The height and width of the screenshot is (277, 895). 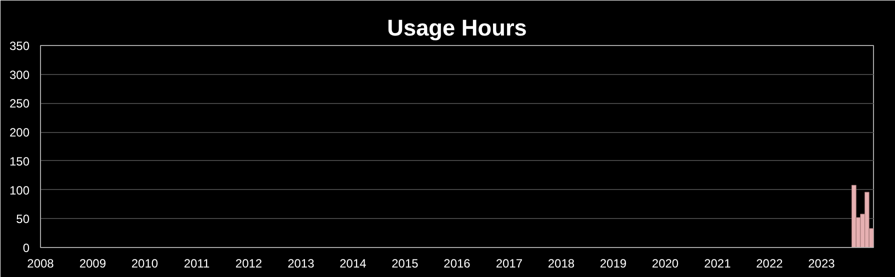 What do you see at coordinates (353, 263) in the screenshot?
I see `x-tick-label: 2014` at bounding box center [353, 263].